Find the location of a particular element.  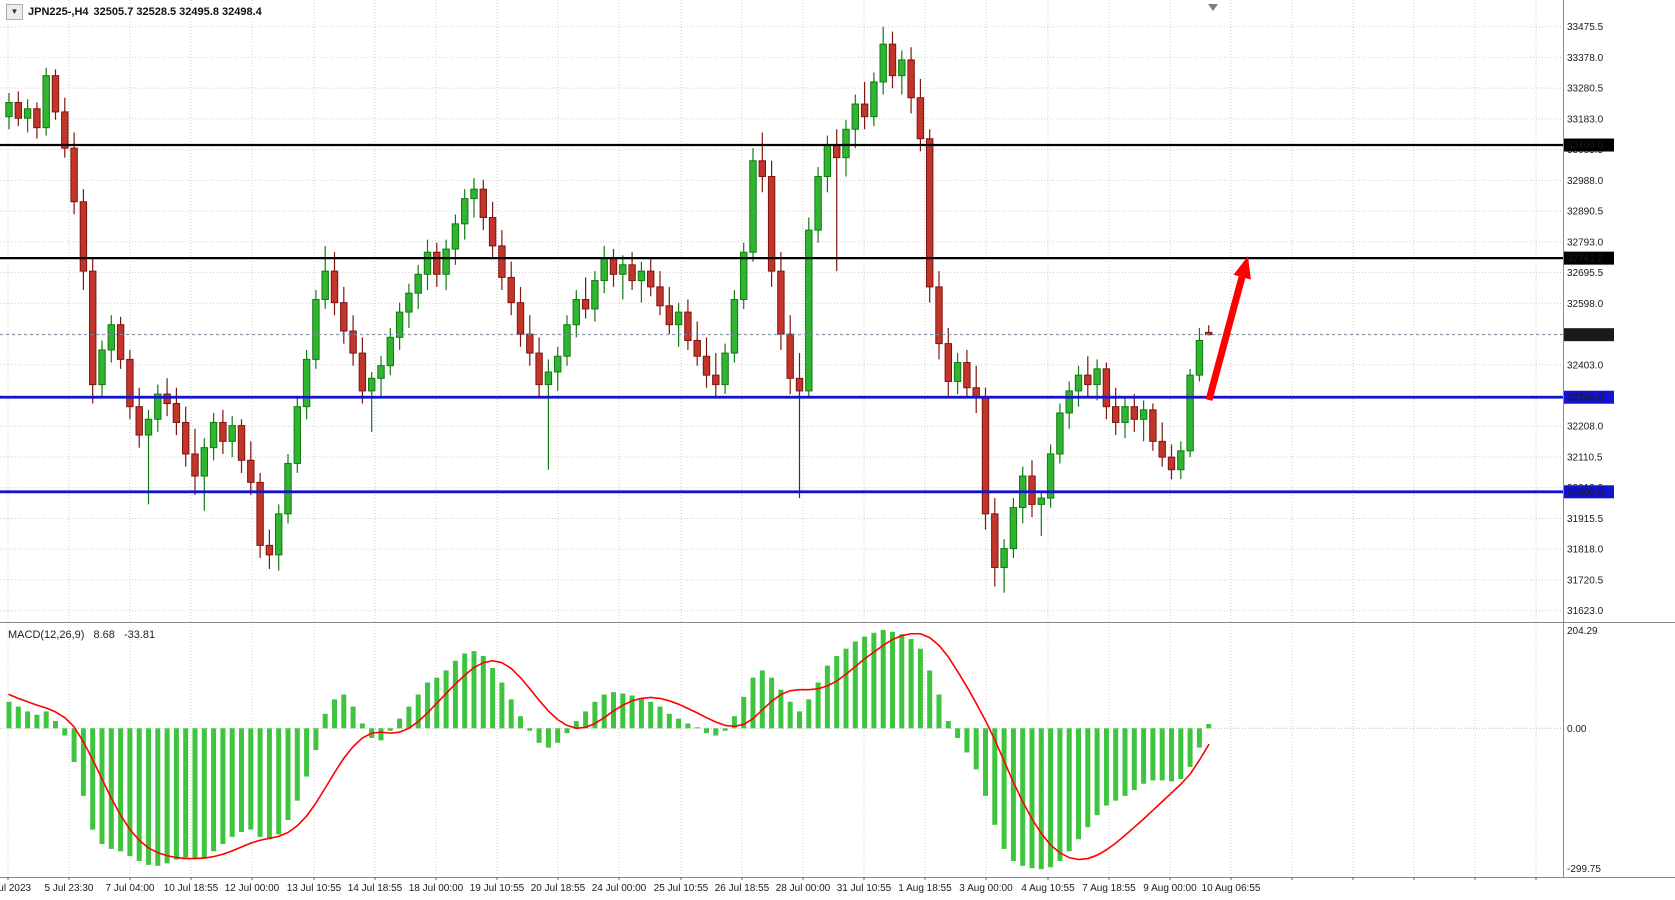

time-tick-label: 10 Aug 06:55 is located at coordinates (1231, 888).